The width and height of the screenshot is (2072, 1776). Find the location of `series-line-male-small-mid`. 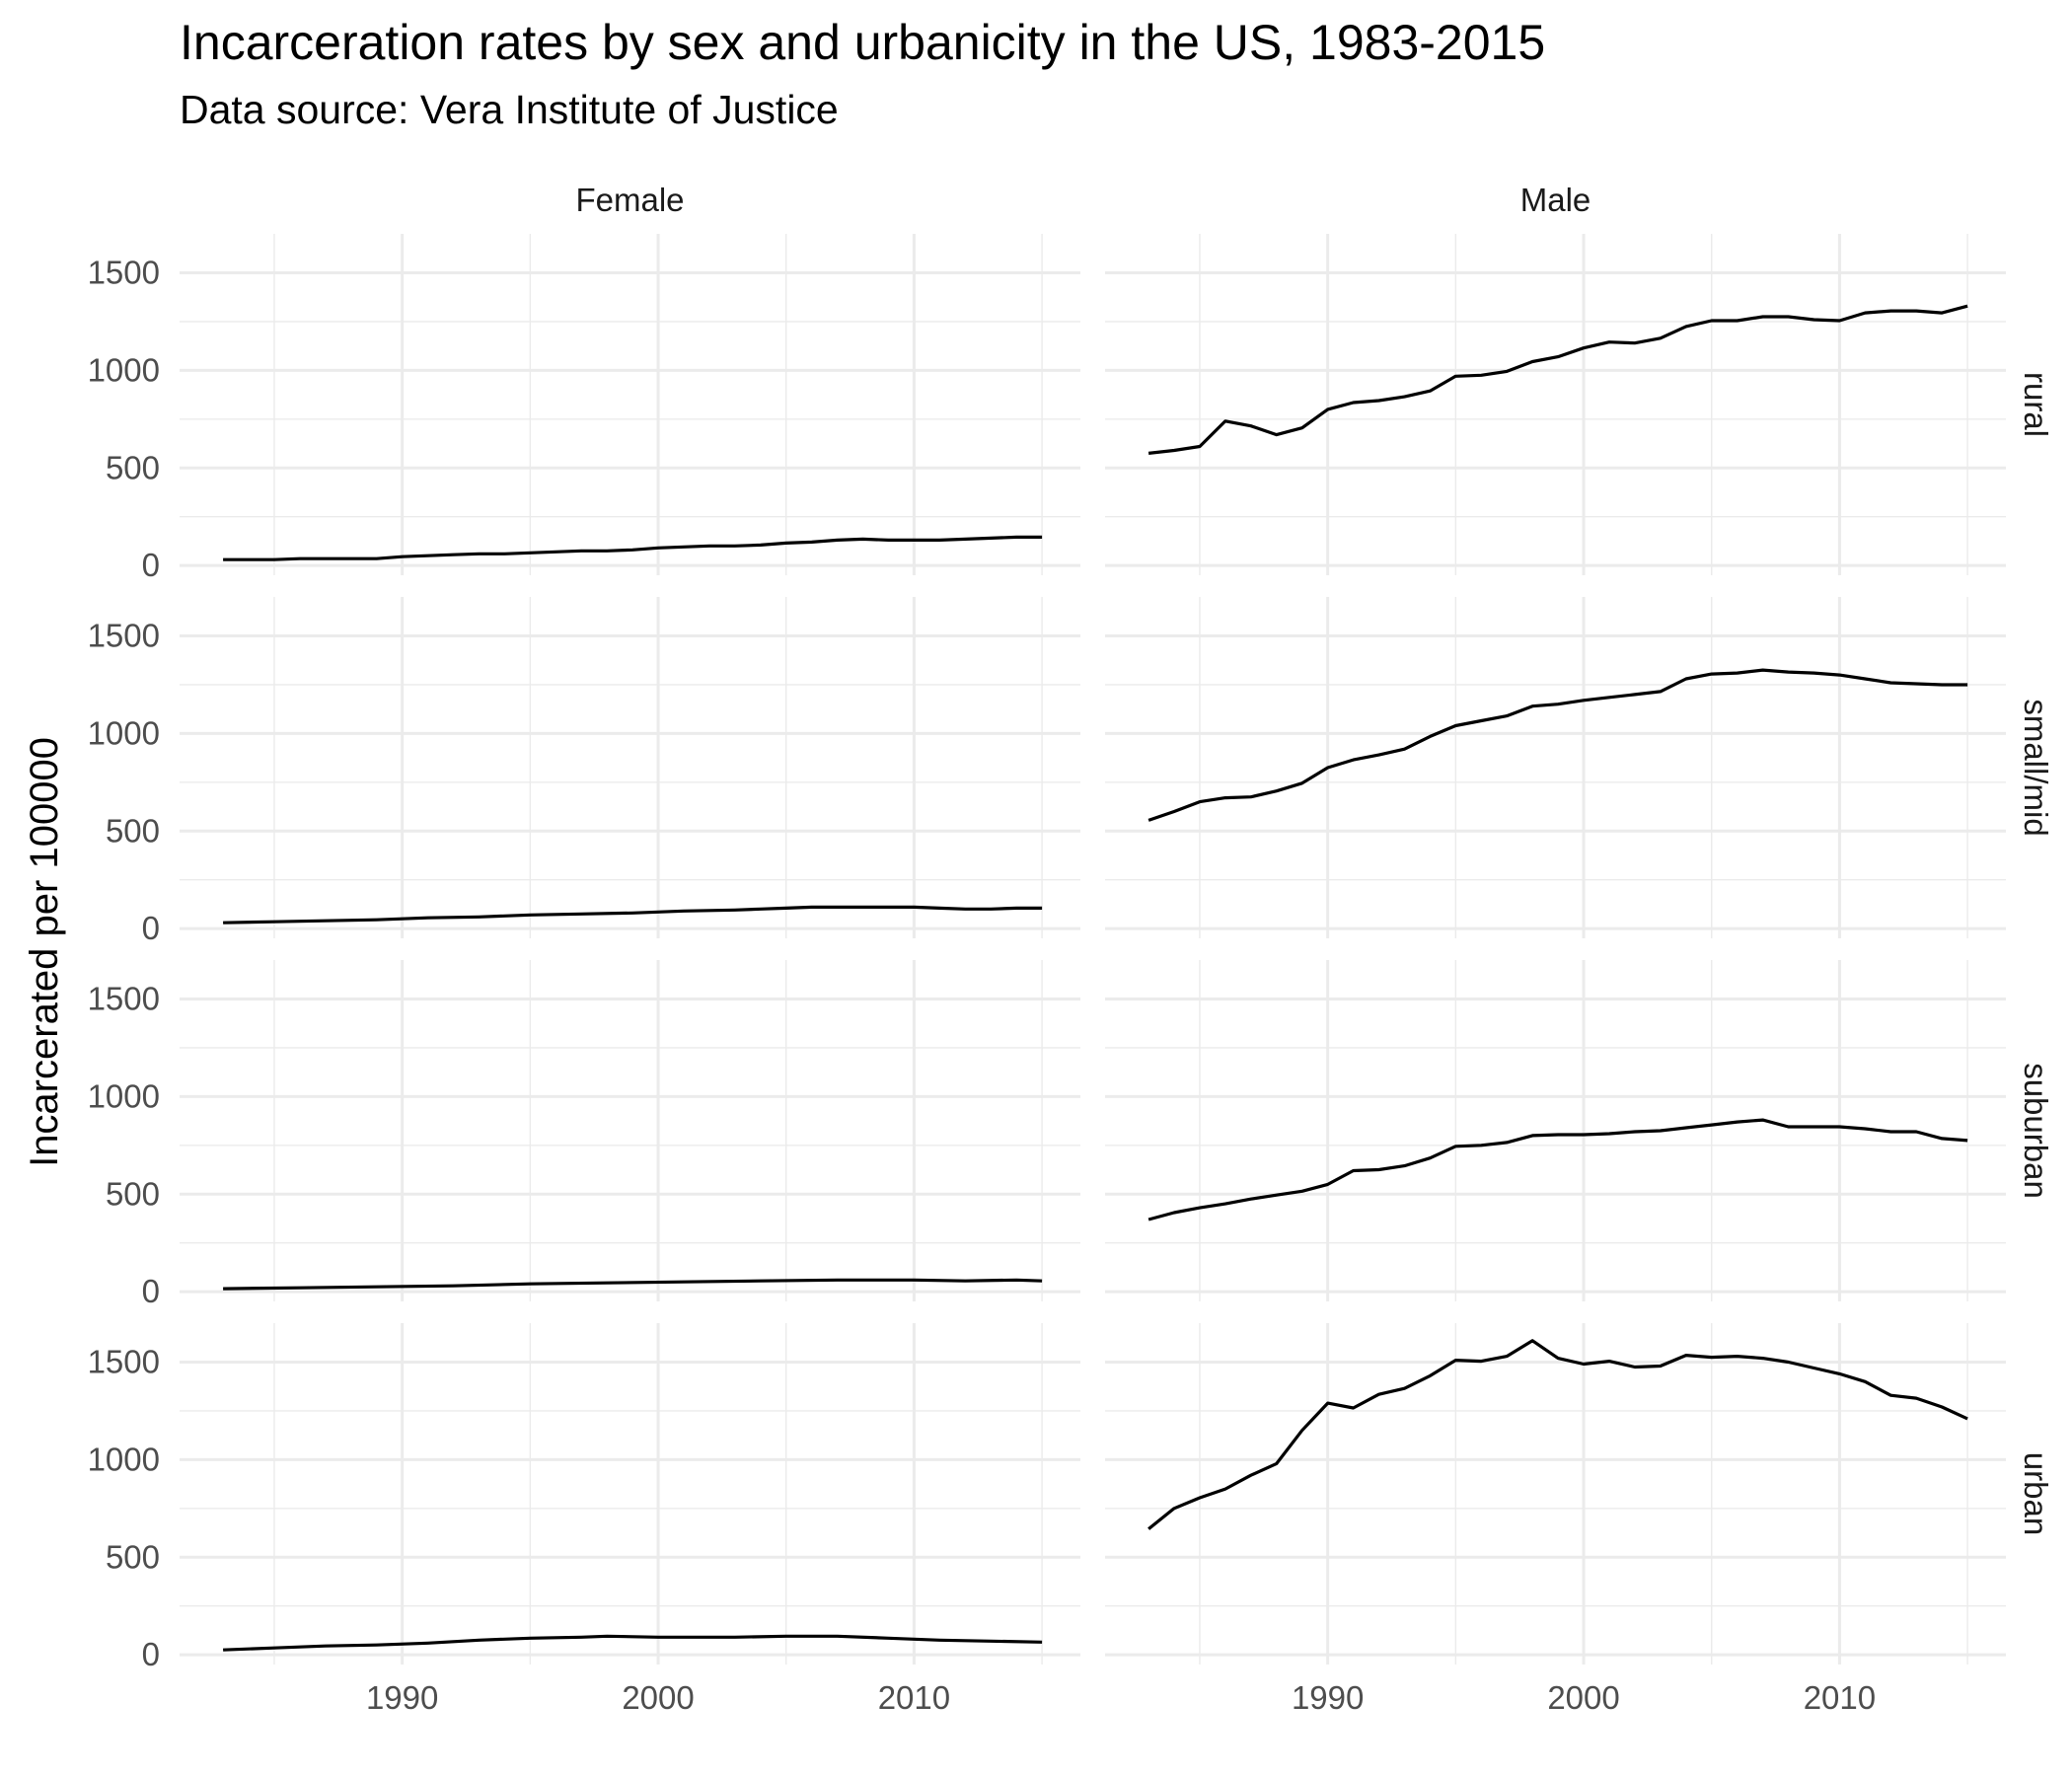

series-line-male-small-mid is located at coordinates (1558, 745).